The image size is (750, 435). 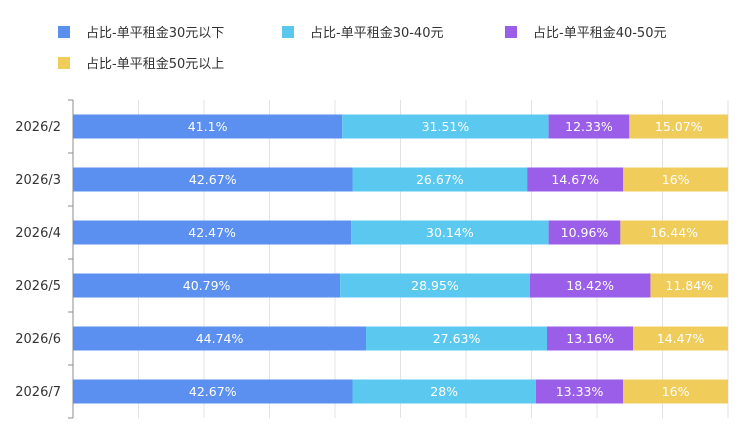 I want to click on data-label: 12.33%, so click(x=589, y=126).